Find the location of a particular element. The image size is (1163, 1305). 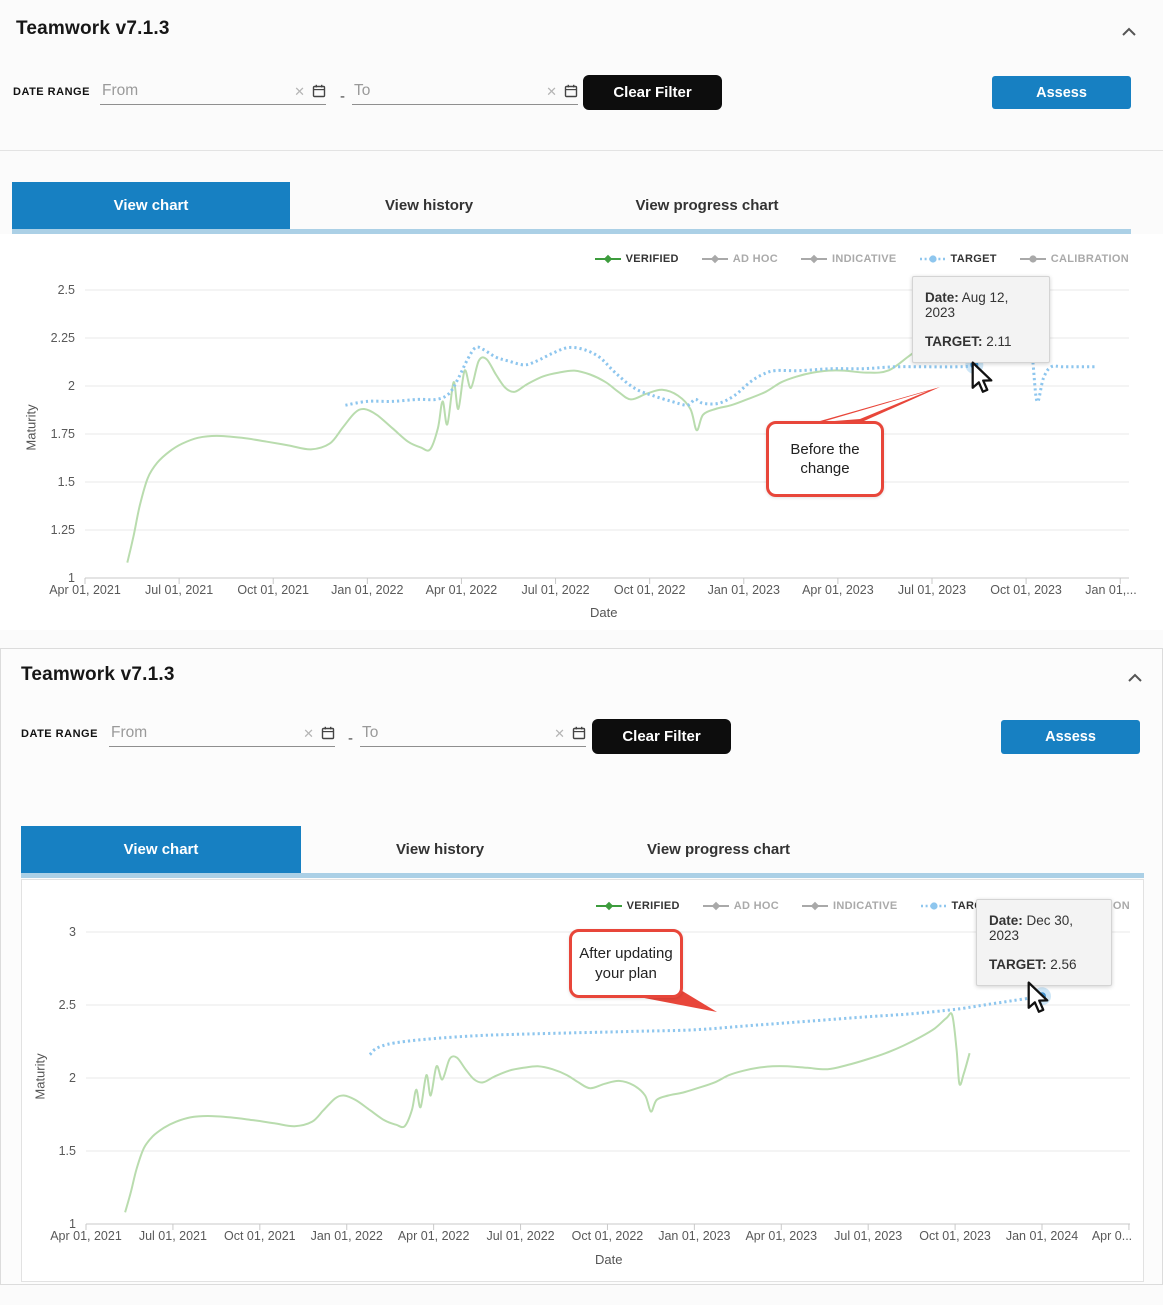

chart-tooltip: Date: Aug 12, 2023 TARGET: 2.11 is located at coordinates (981, 319).